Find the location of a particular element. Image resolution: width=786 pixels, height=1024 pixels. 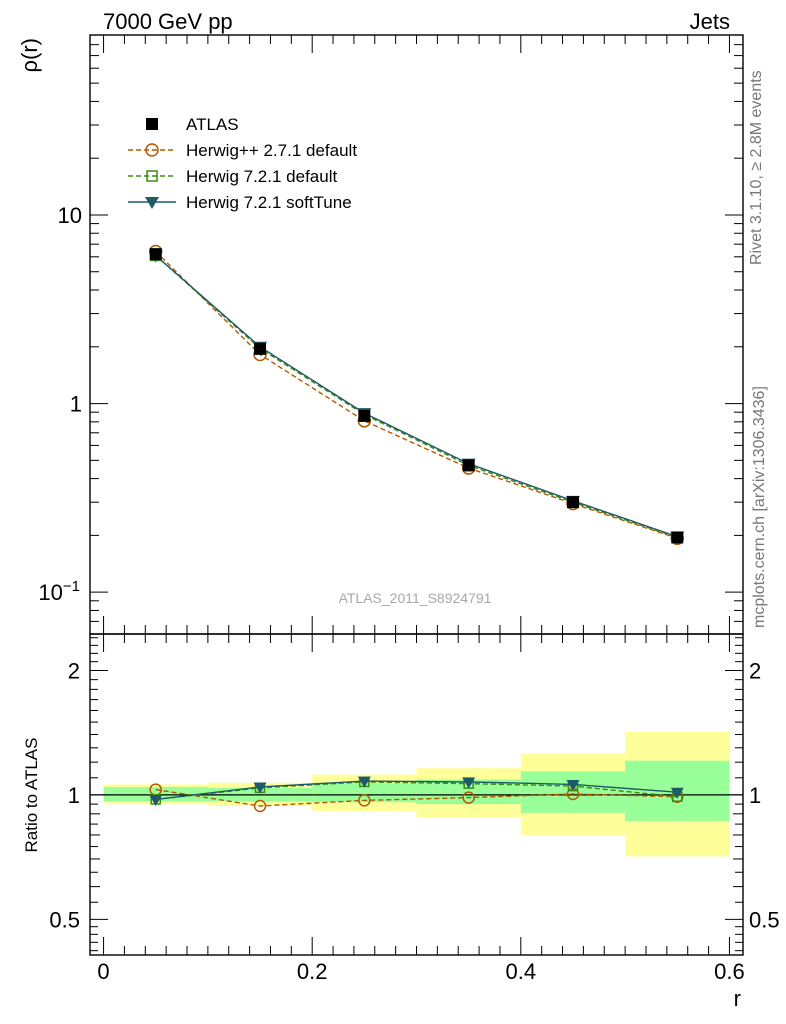

x-tick-label: 0.4 is located at coordinates (521, 971).